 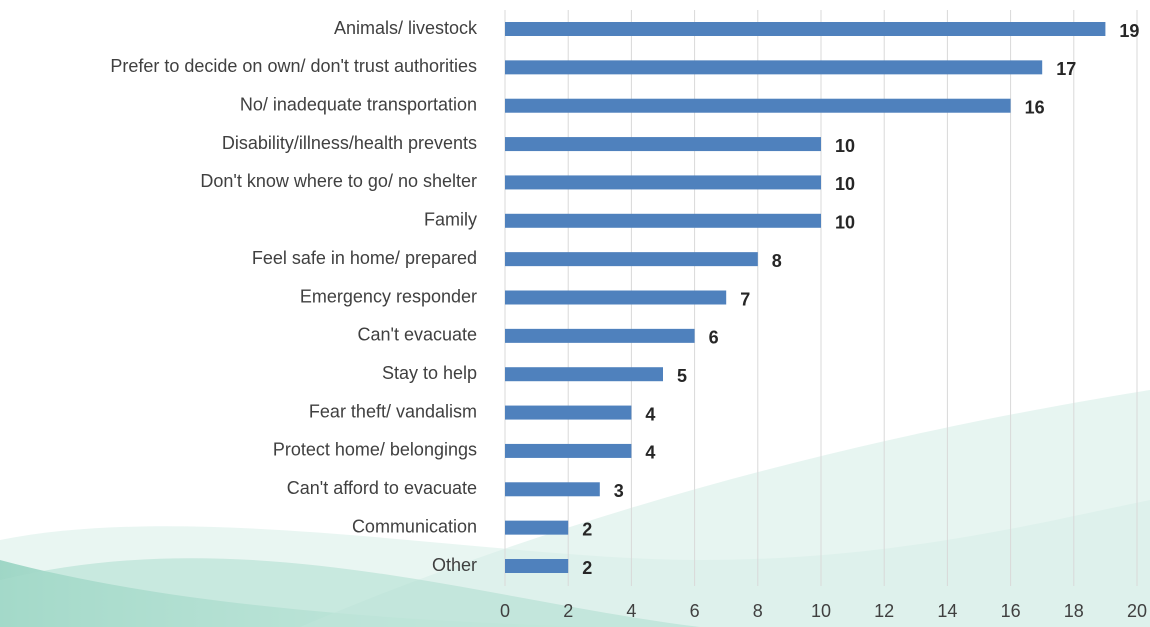 I want to click on y-tick-label: Family, so click(x=450, y=220).